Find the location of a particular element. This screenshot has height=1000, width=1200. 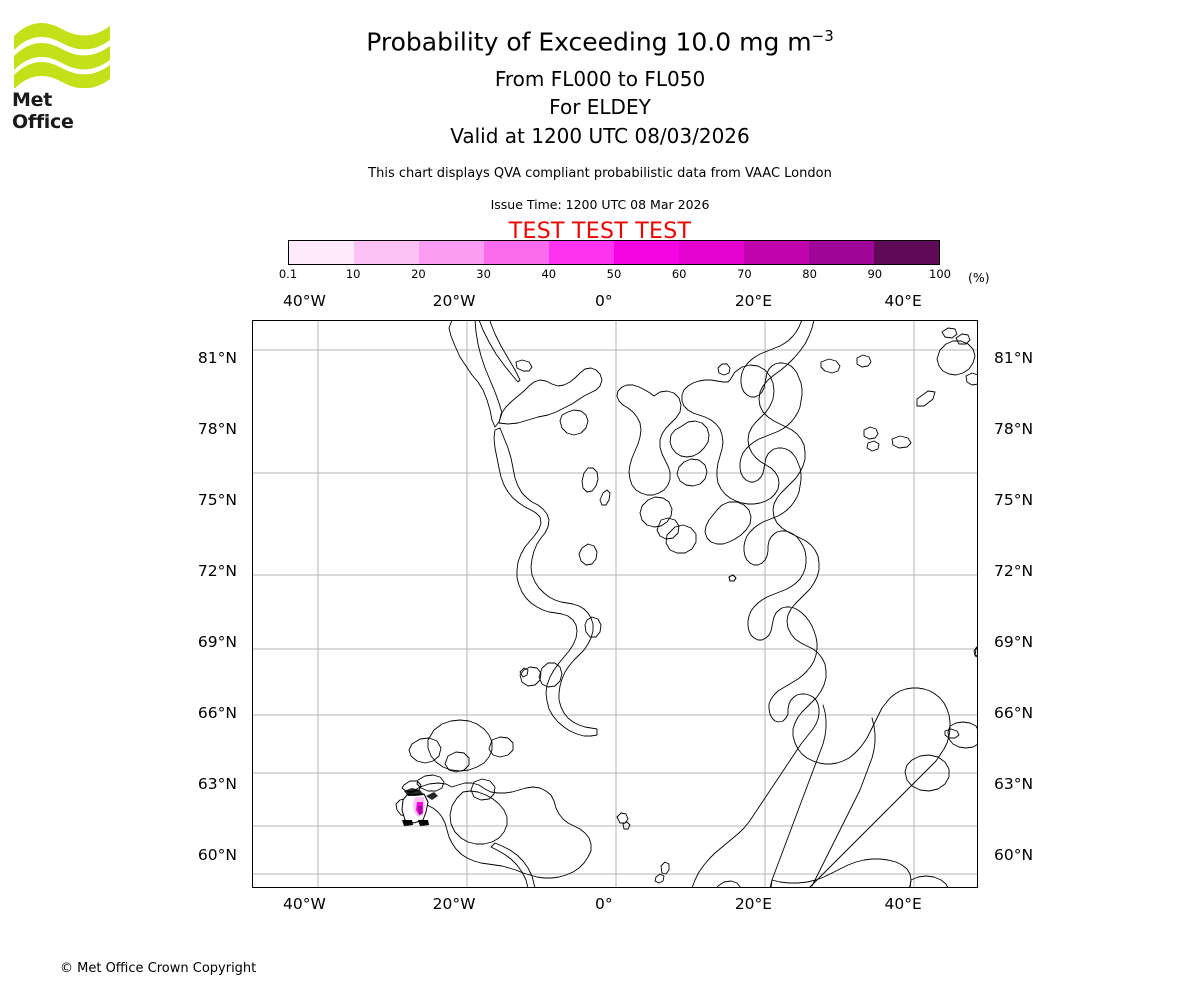

logo-waves-icon is located at coordinates (62, 55).